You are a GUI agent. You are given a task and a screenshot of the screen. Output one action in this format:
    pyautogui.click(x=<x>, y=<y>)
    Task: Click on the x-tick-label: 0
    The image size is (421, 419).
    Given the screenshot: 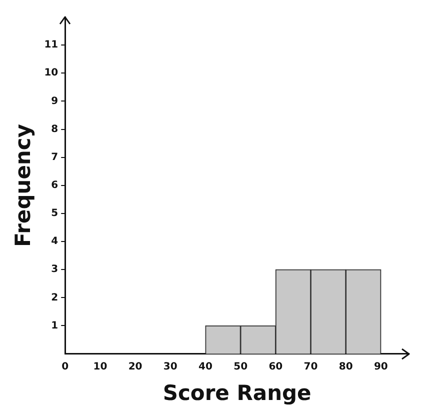 What is the action you would take?
    pyautogui.click(x=65, y=366)
    